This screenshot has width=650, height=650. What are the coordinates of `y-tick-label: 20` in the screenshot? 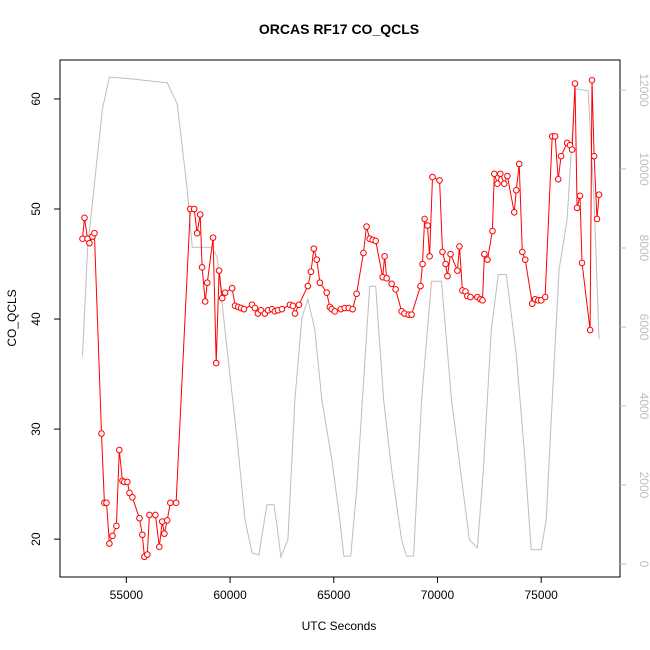 It's located at (36, 539).